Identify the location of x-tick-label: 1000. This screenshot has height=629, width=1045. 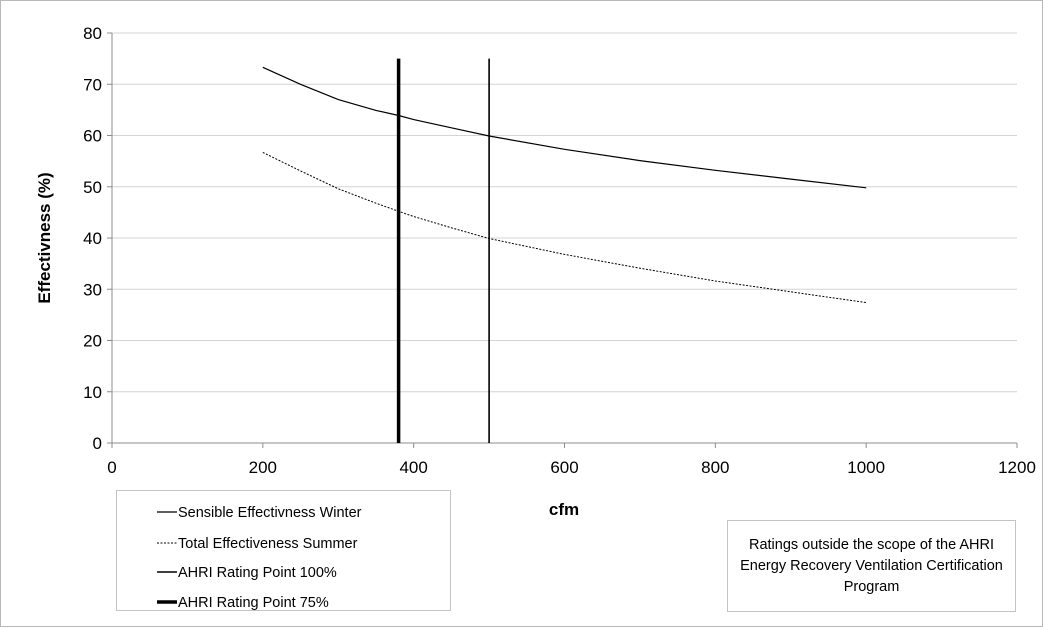
(866, 467).